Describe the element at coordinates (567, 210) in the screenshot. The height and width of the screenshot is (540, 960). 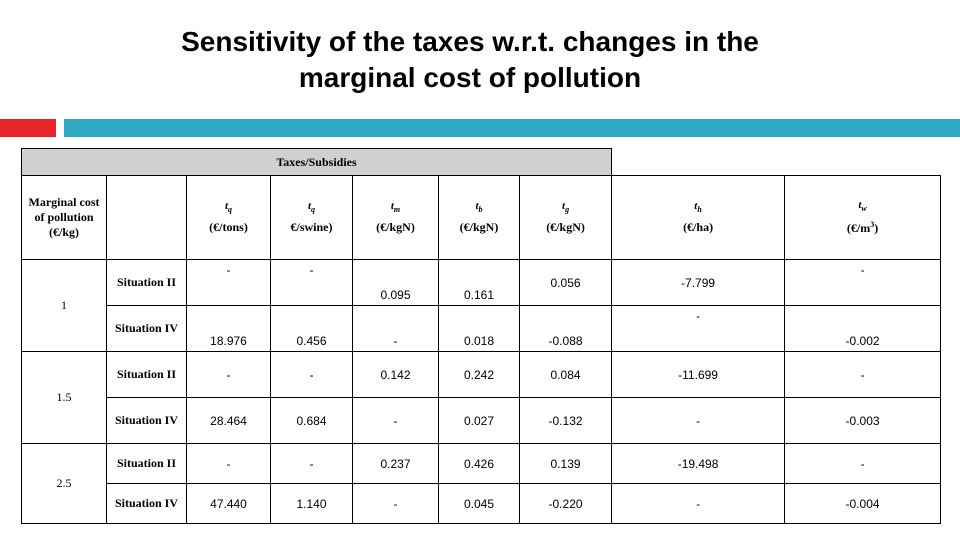
I see `symbol-subscript: g` at that location.